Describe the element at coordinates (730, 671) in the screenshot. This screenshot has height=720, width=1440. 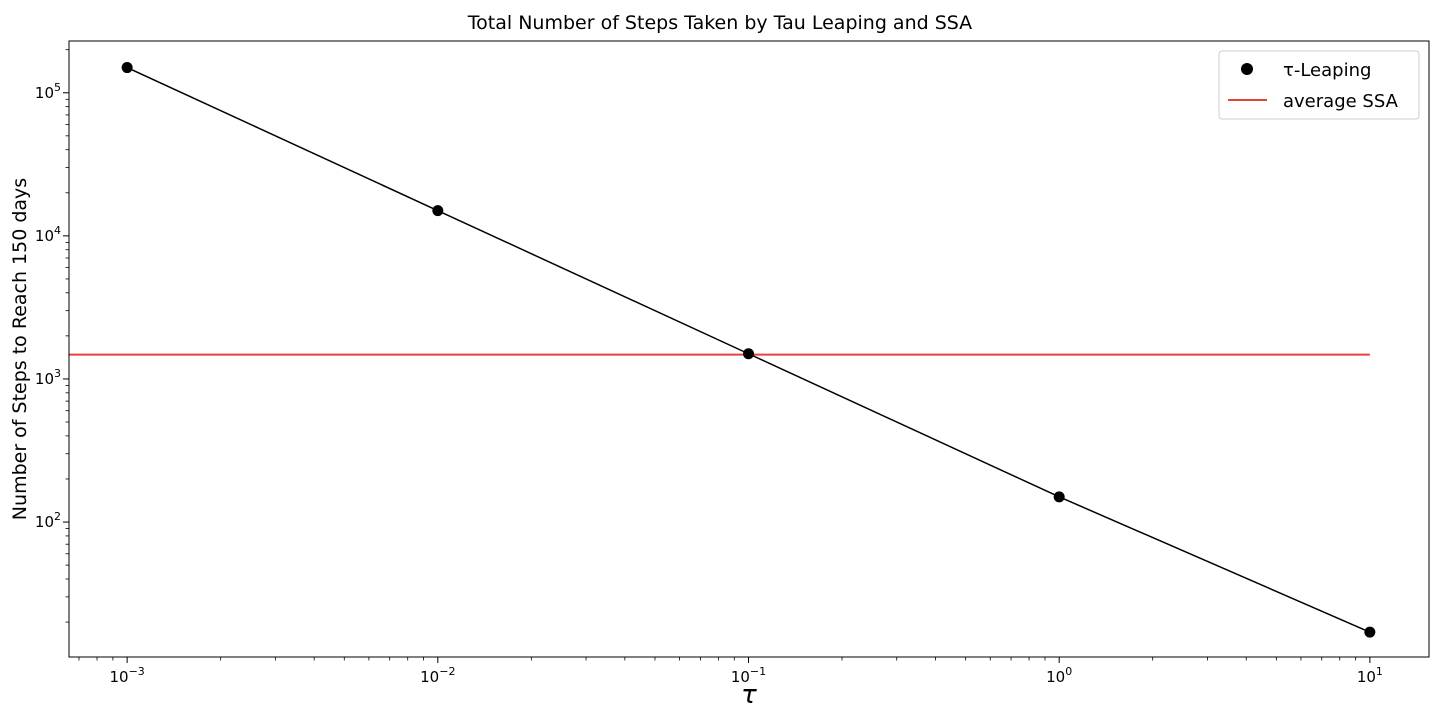
I see `x-axis-ticks: 10⁻³ 10⁻² 10⁻¹ 10⁰ 10¹` at that location.